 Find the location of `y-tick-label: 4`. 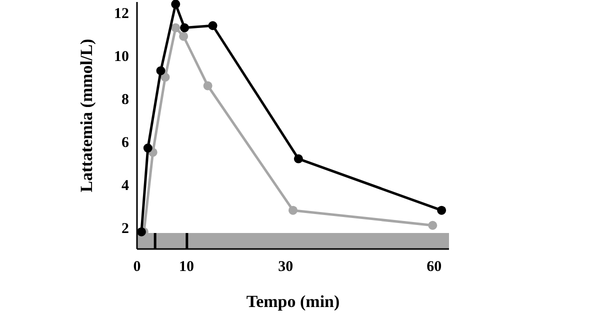

y-tick-label: 4 is located at coordinates (126, 186).